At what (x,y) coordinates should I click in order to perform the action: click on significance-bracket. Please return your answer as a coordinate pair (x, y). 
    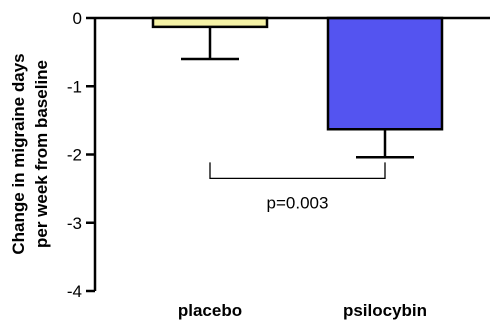
    Looking at the image, I should click on (297, 171).